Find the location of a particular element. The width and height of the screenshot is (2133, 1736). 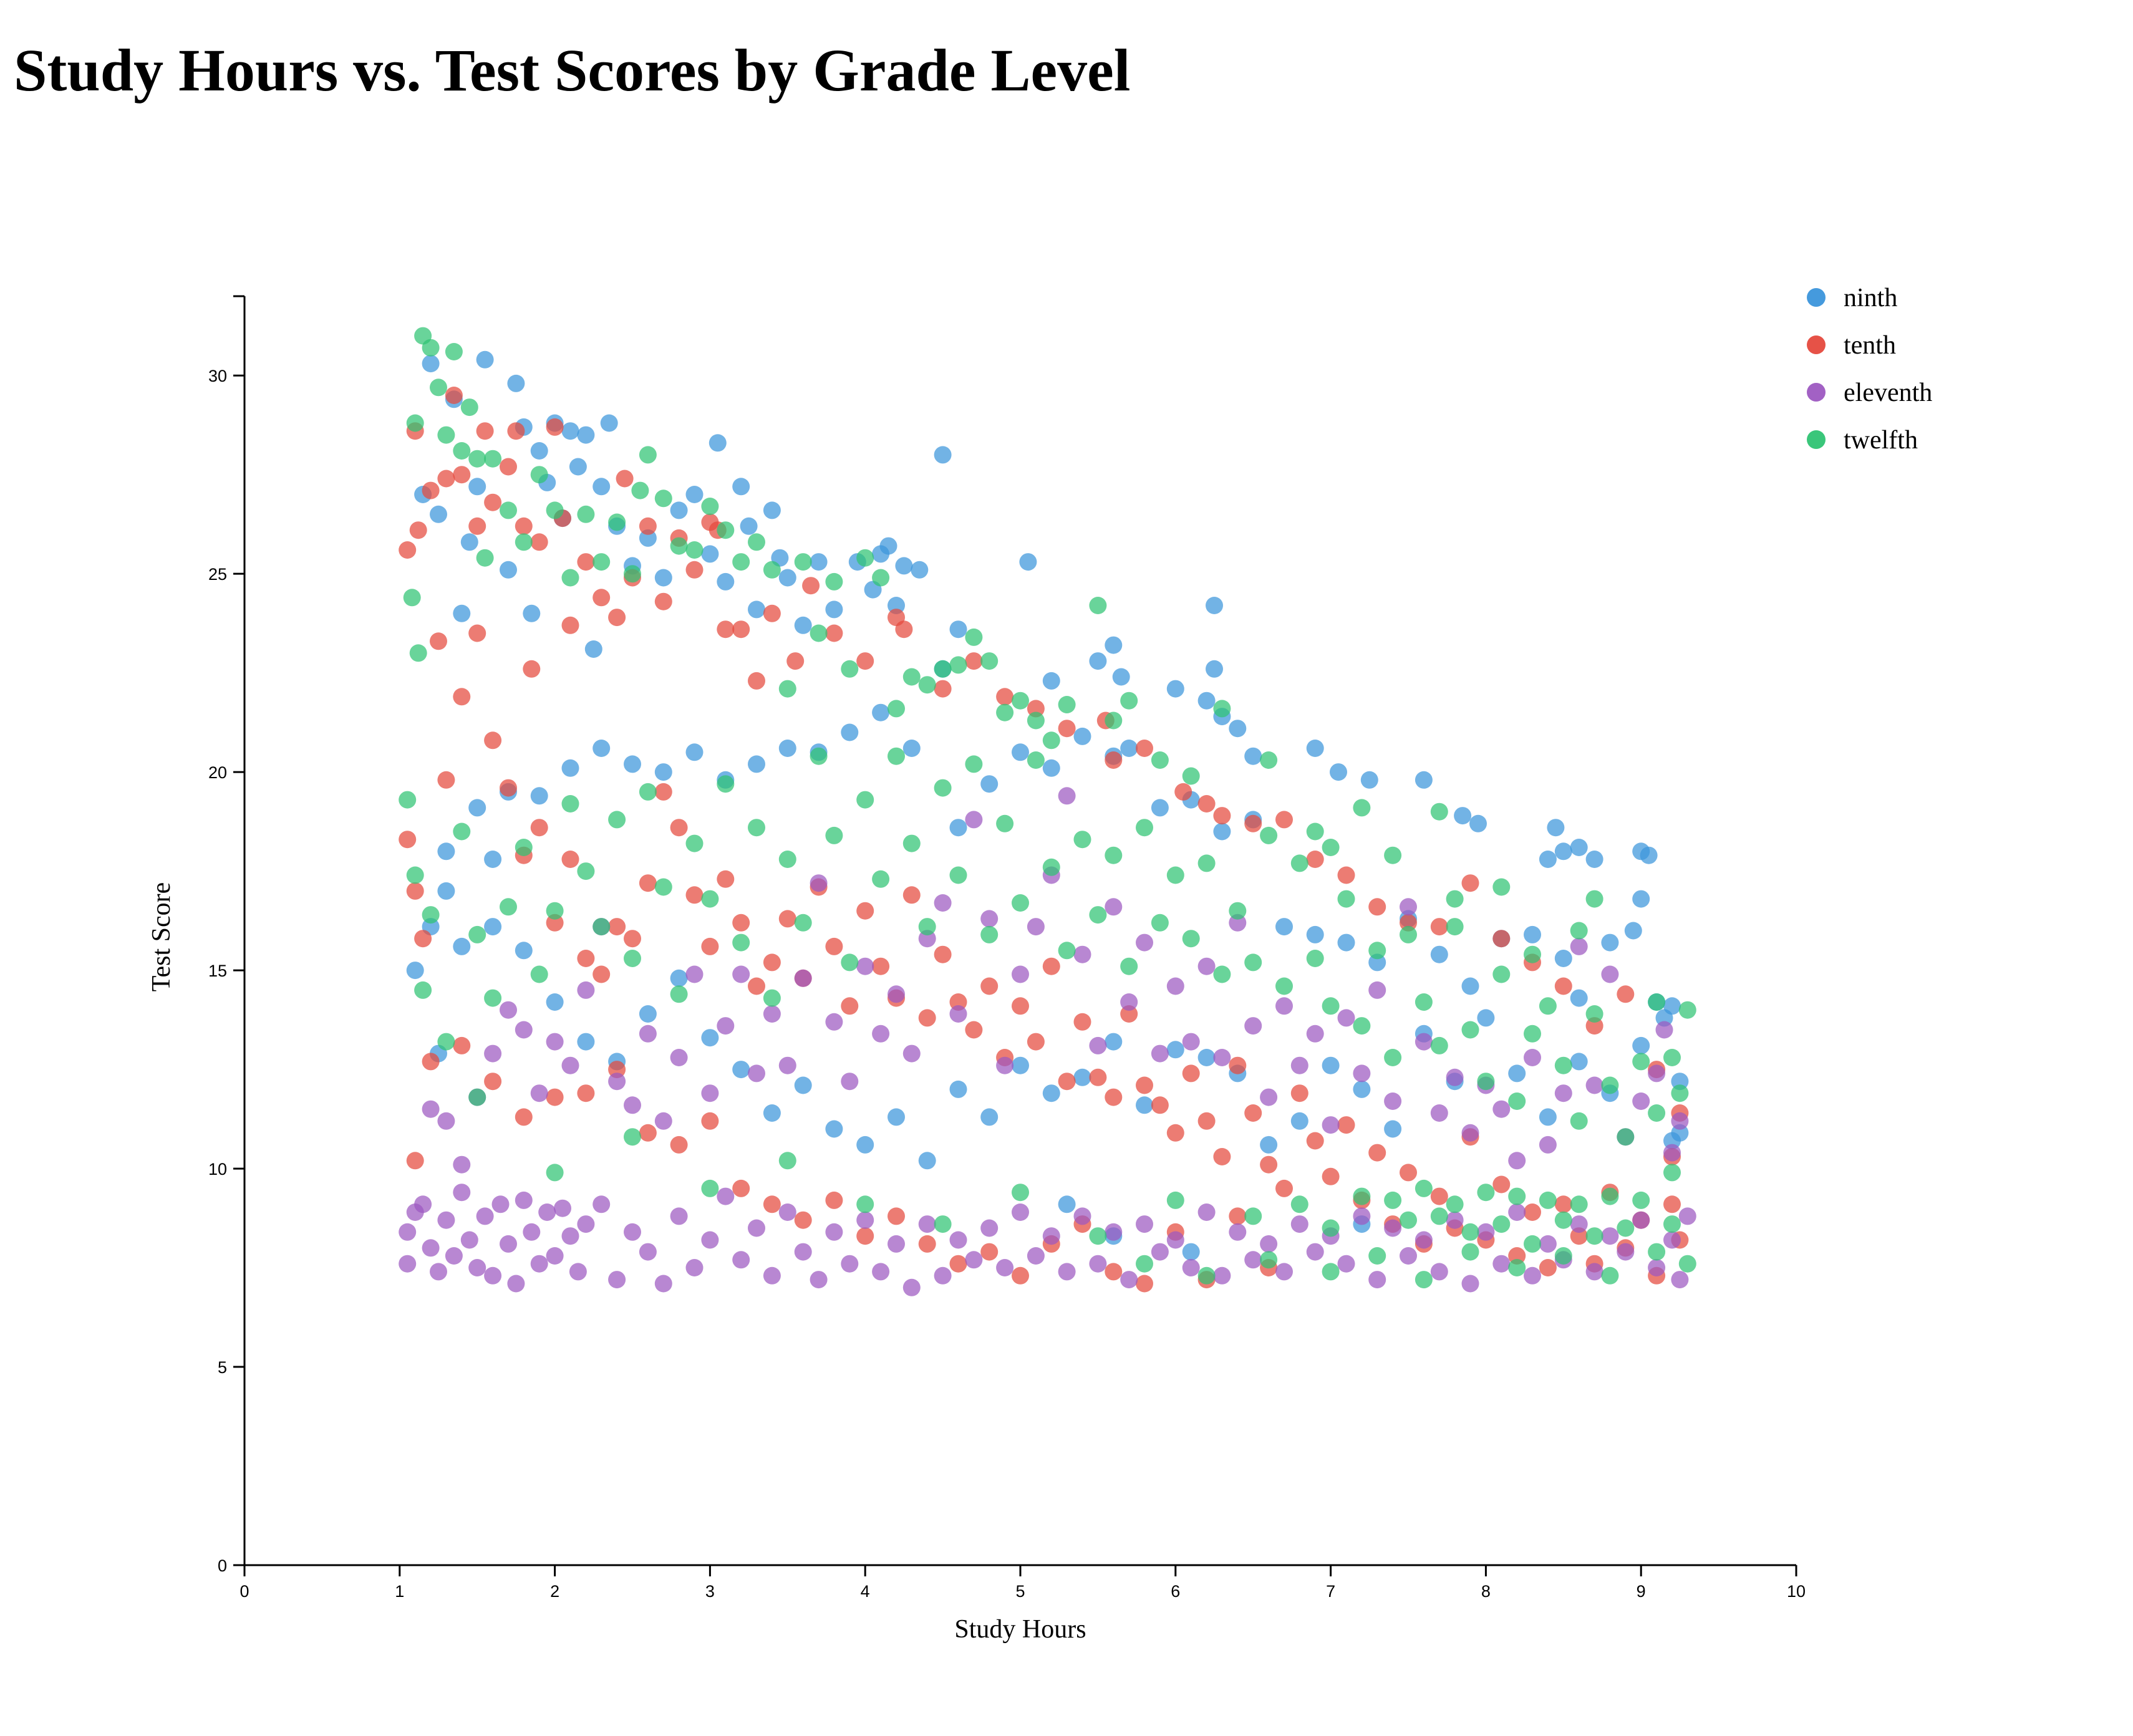

legend: ninth tenth eleventh twelfth is located at coordinates (1869, 369).